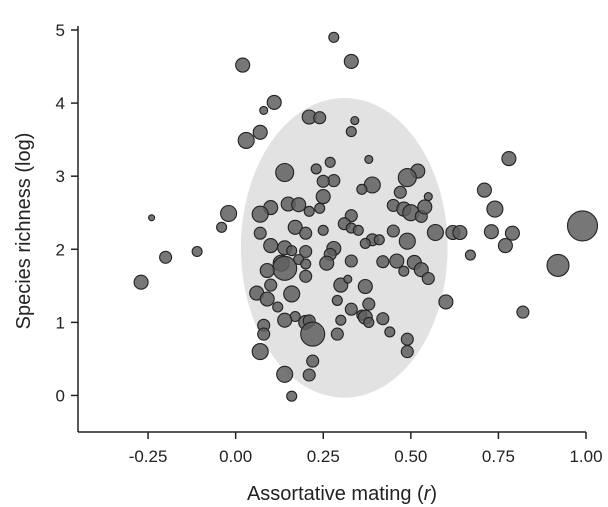  I want to click on y-tick-label: 5, so click(60, 30).